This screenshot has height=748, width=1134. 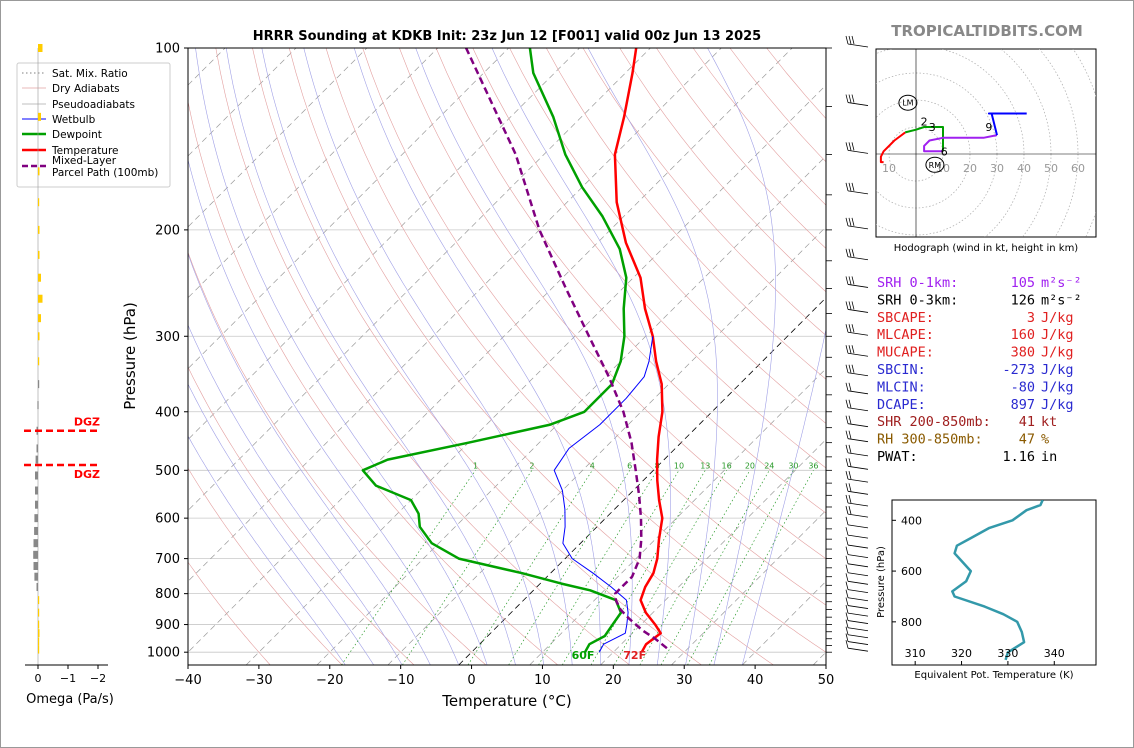 What do you see at coordinates (167, 49) in the screenshot?
I see `y-tick-label: 100` at bounding box center [167, 49].